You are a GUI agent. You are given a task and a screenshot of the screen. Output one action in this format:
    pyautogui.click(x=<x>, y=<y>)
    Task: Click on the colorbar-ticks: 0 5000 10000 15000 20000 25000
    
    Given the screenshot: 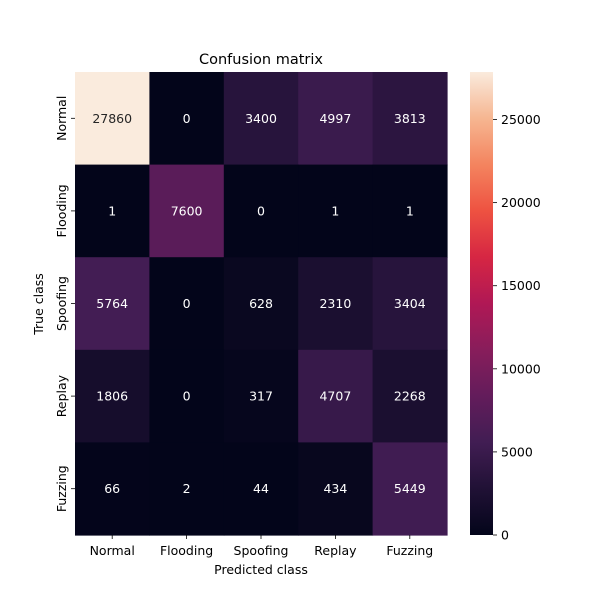 What is the action you would take?
    pyautogui.click(x=517, y=327)
    